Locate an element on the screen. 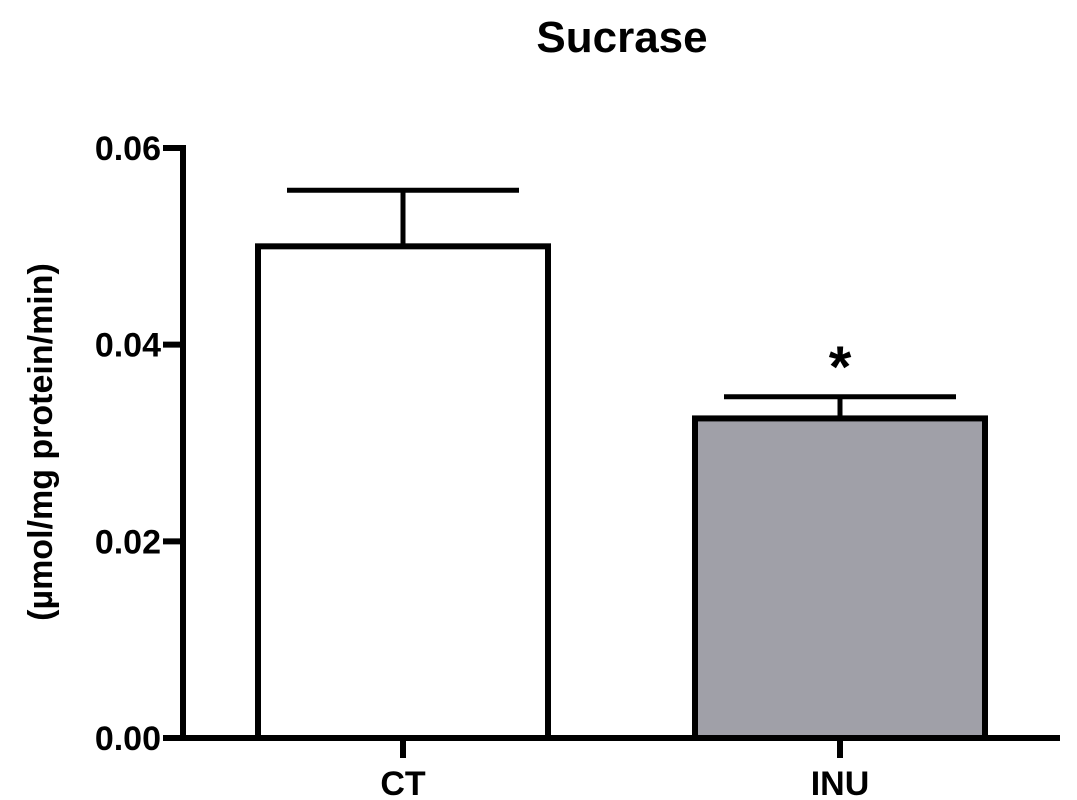  y-tick-label: 0.00 is located at coordinates (128, 739).